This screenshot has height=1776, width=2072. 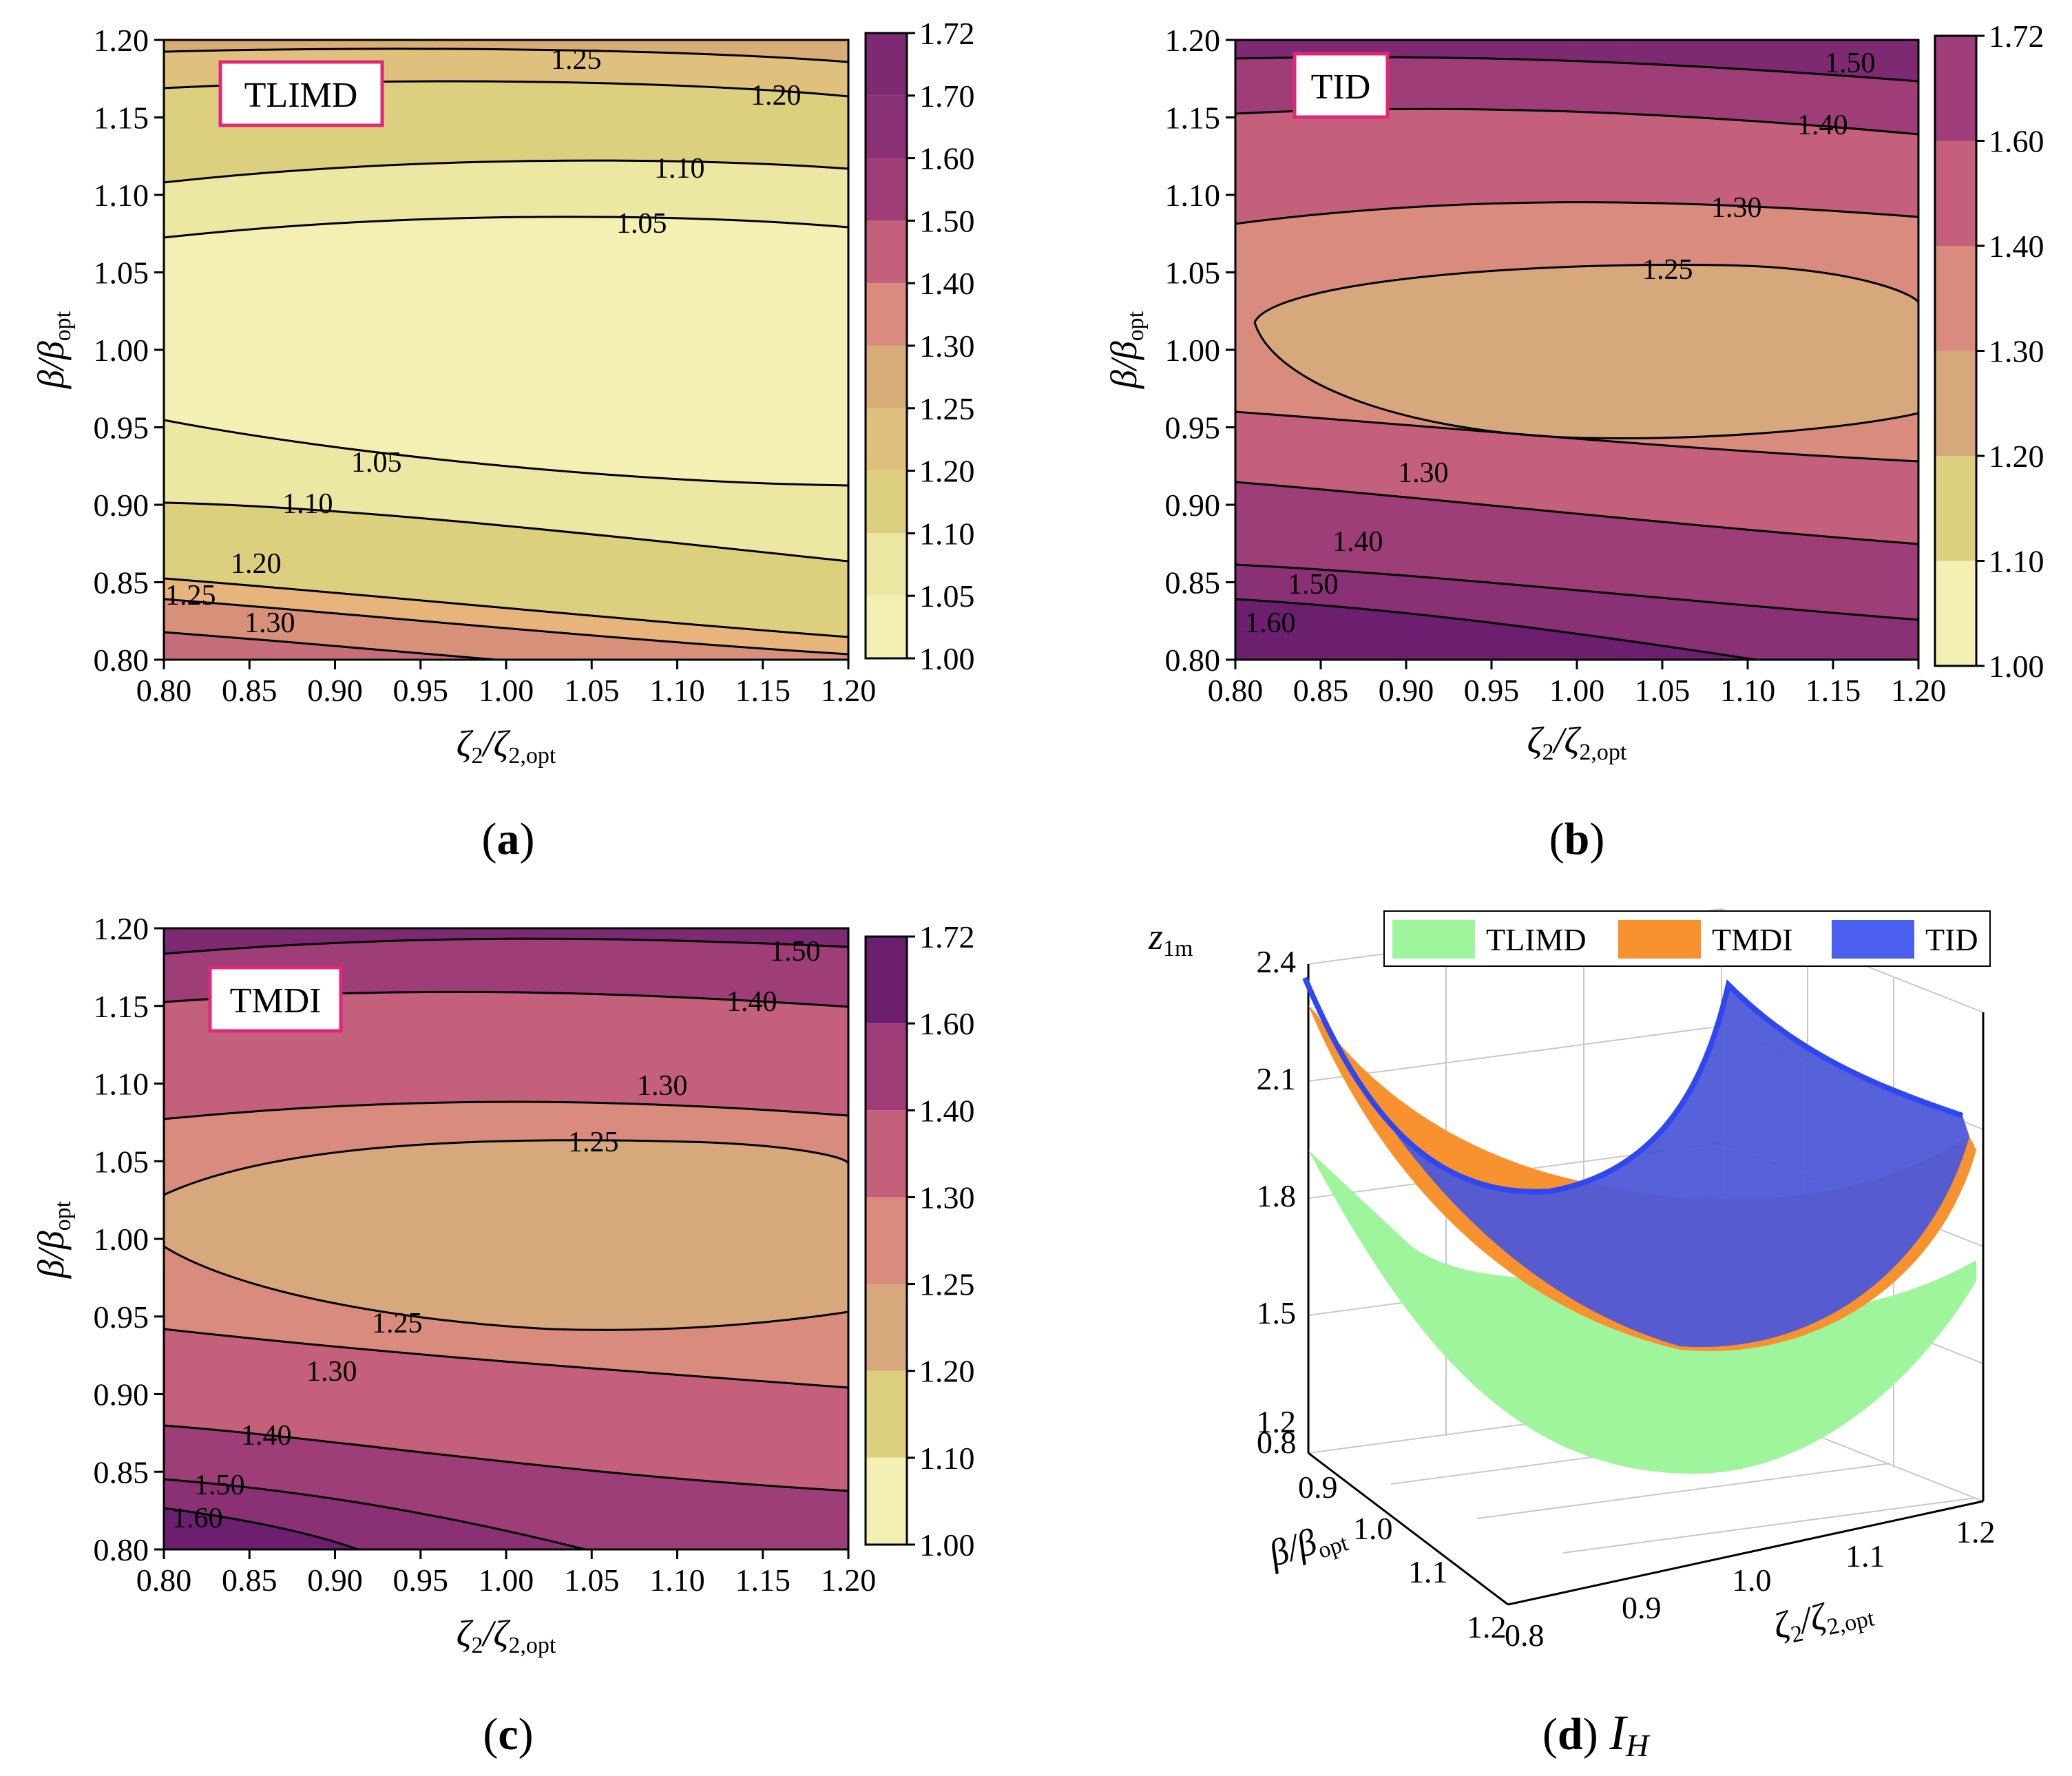 What do you see at coordinates (1577, 684) in the screenshot?
I see `panel-b-xticks: 0.80 0.85 0.90 0.95 1.00 1.05 1.10 1.15 1.20` at bounding box center [1577, 684].